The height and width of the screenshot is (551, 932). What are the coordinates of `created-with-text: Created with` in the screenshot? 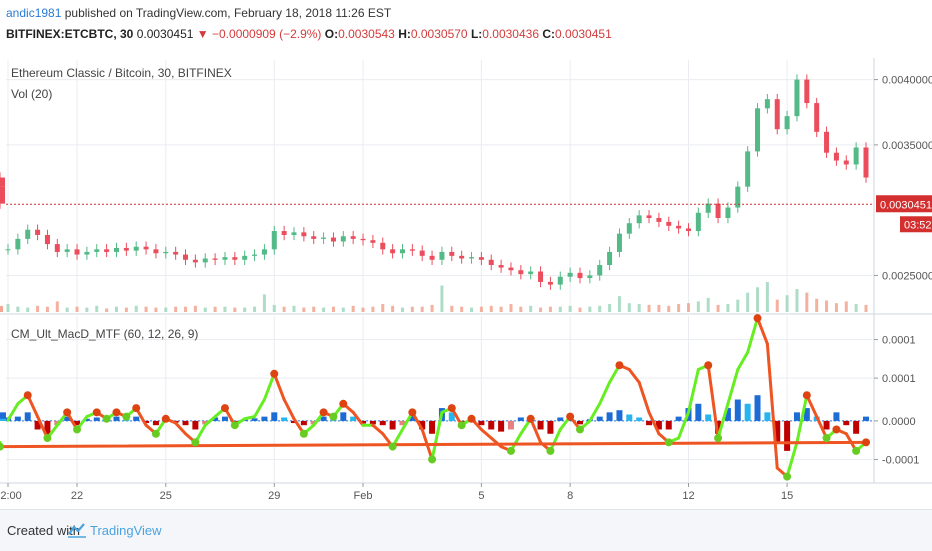 It's located at (43, 530).